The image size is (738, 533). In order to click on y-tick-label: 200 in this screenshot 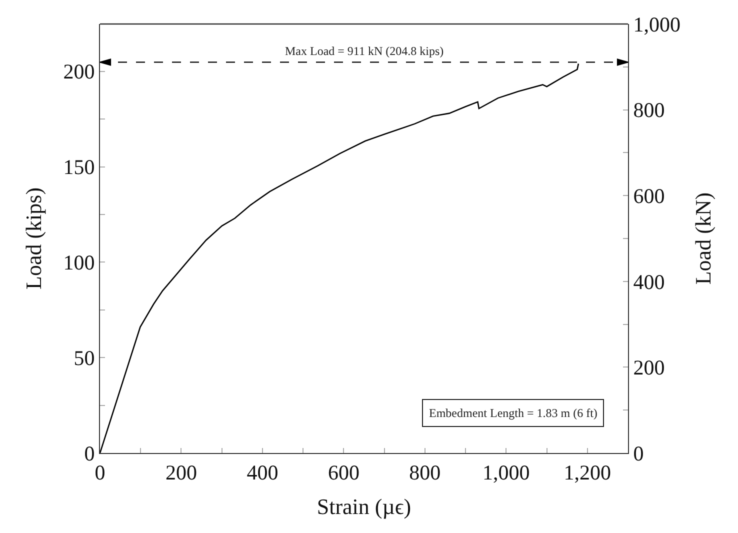, I will do `click(79, 72)`.